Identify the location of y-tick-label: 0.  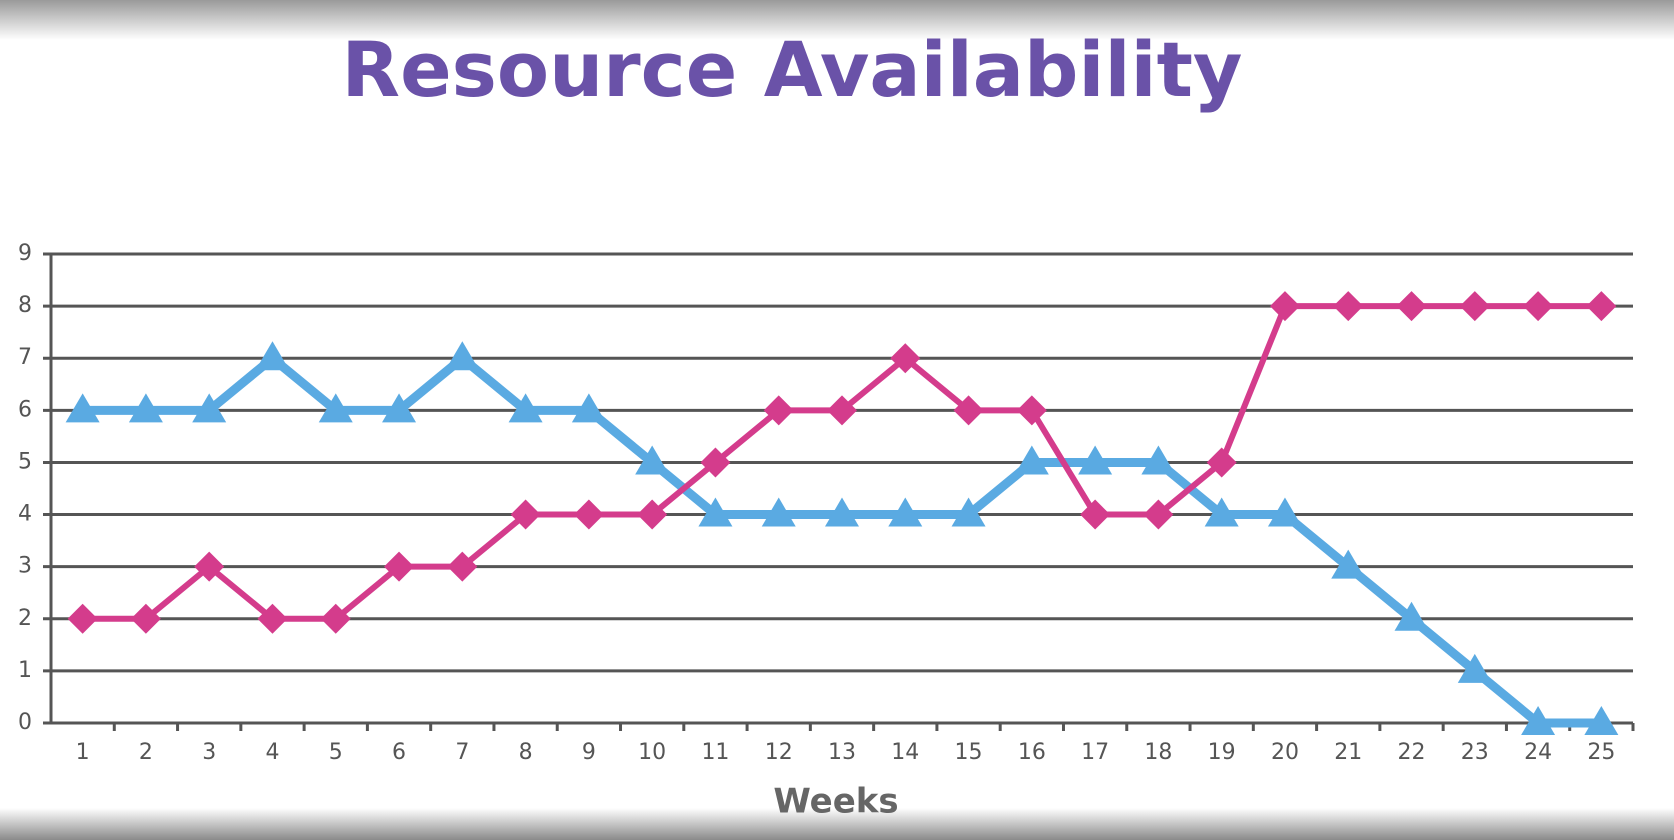
(25, 722).